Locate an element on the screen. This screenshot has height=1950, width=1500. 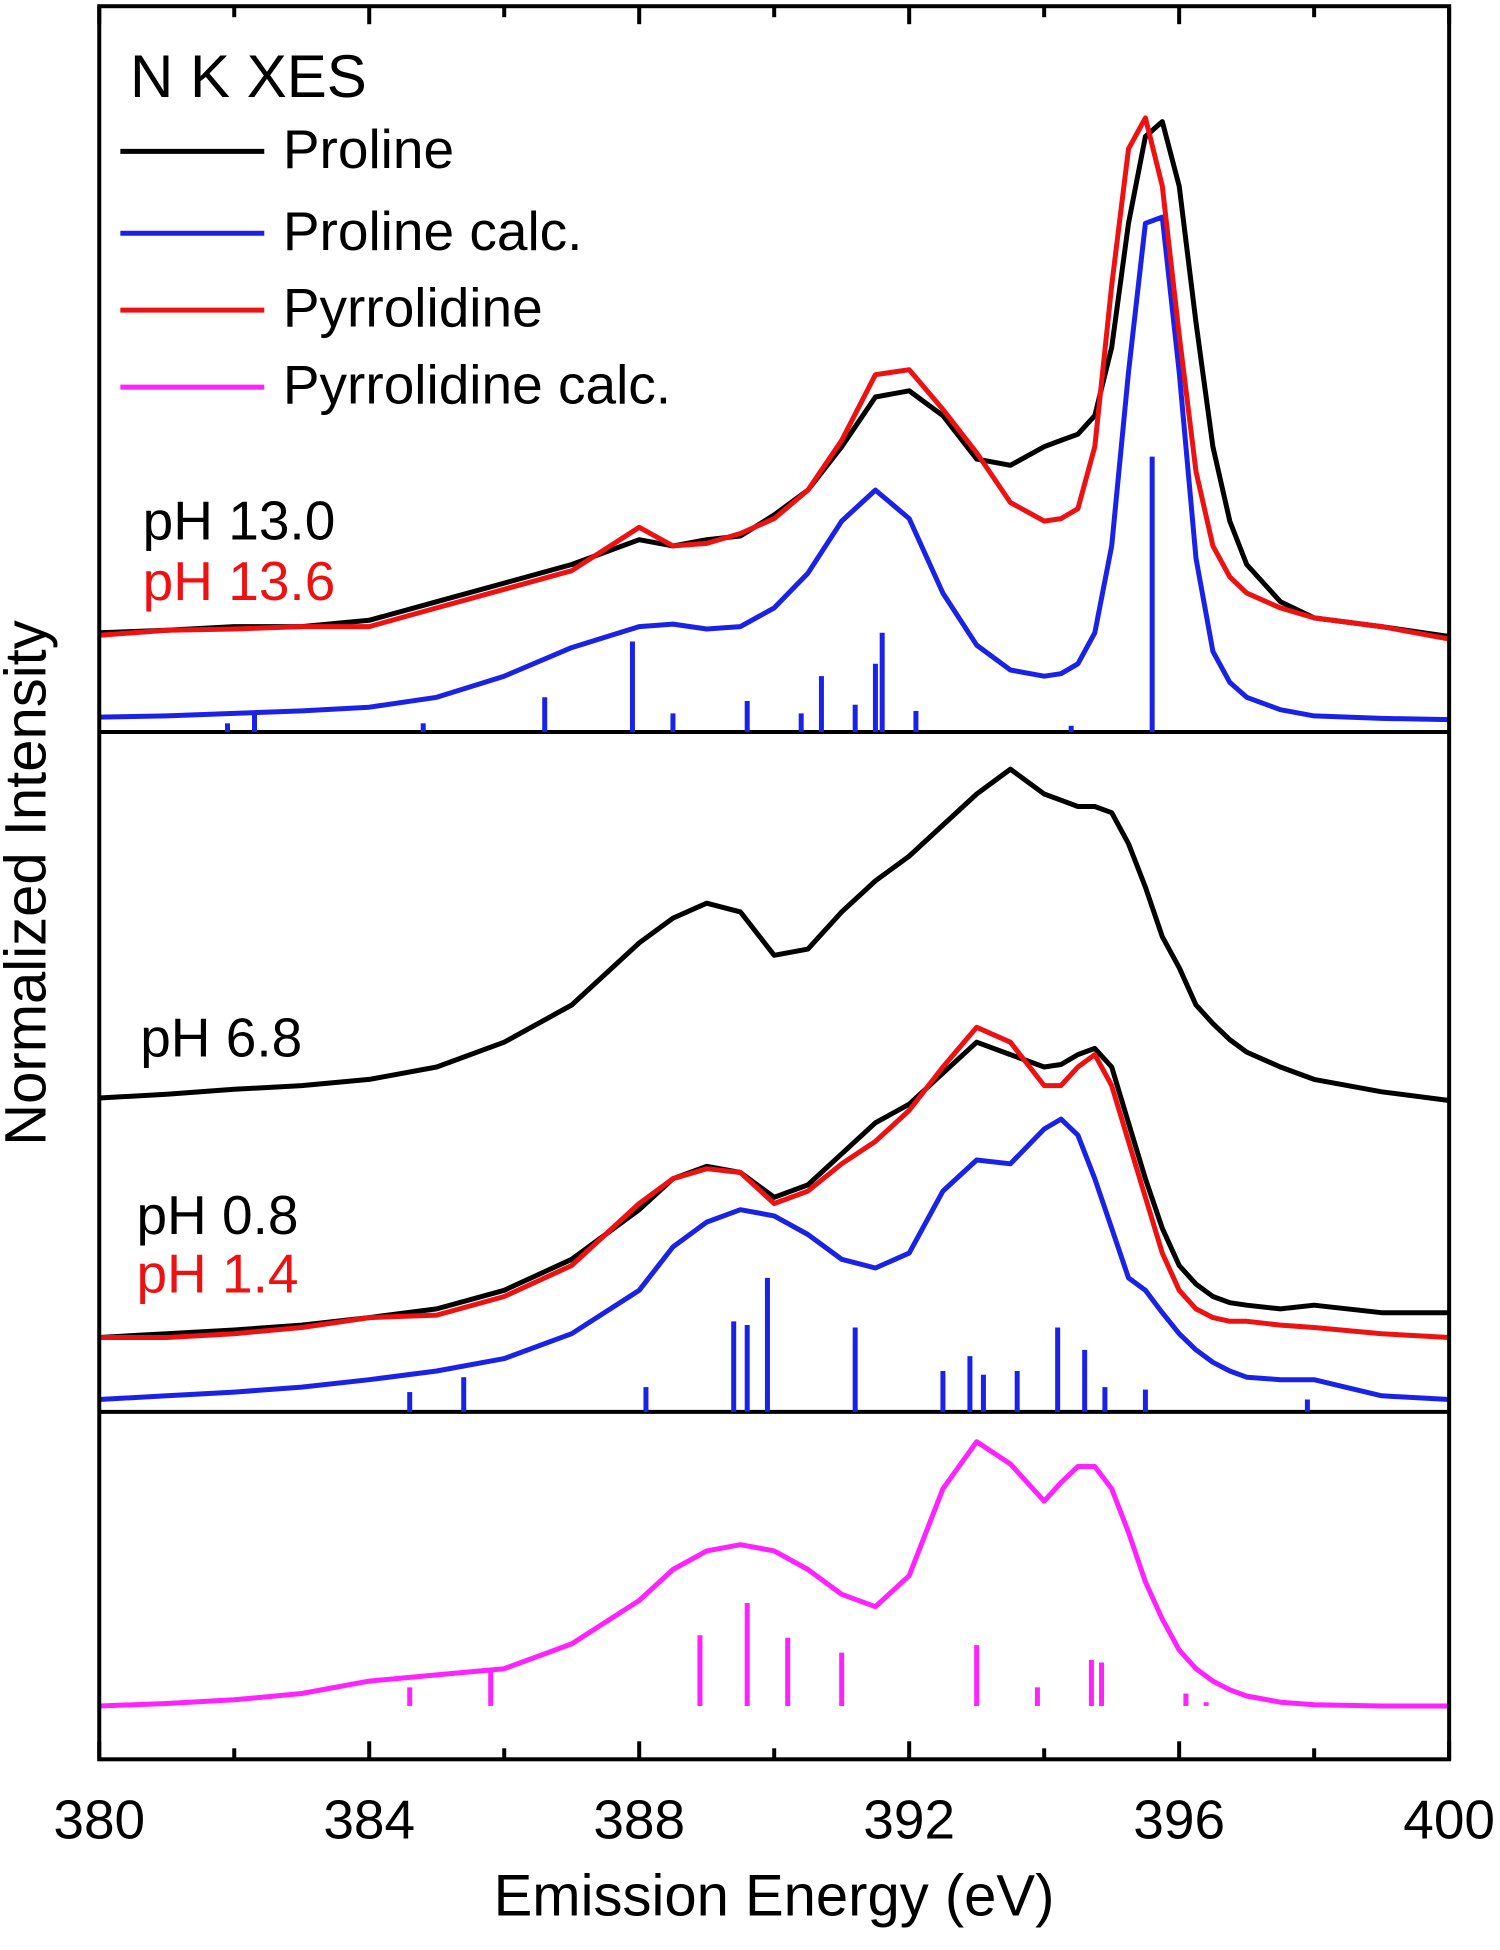
annotation: pH 13.6 is located at coordinates (239, 581).